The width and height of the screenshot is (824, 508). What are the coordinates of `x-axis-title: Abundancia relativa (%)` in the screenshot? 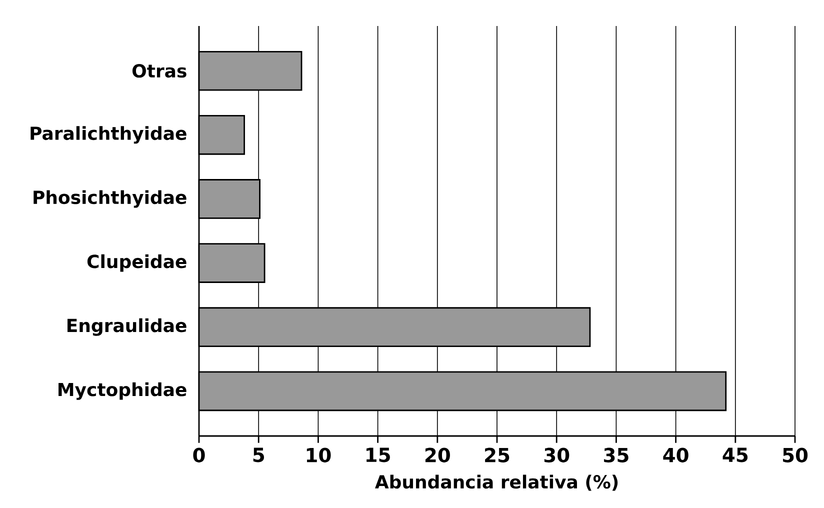 It's located at (496, 482).